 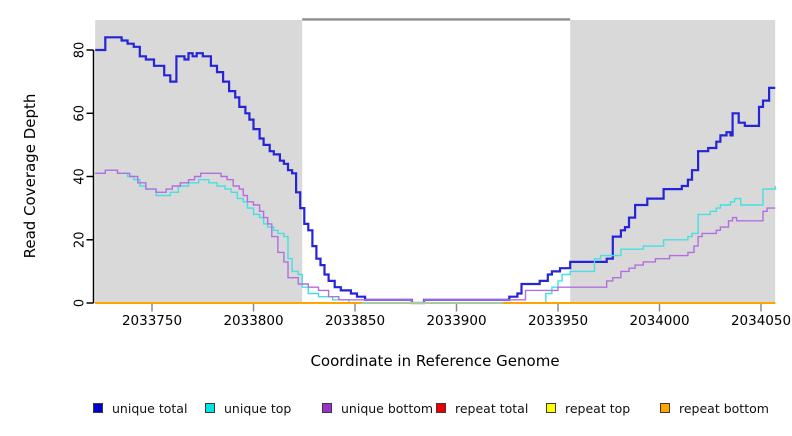 I want to click on legend-label: unique bottom, so click(x=387, y=408).